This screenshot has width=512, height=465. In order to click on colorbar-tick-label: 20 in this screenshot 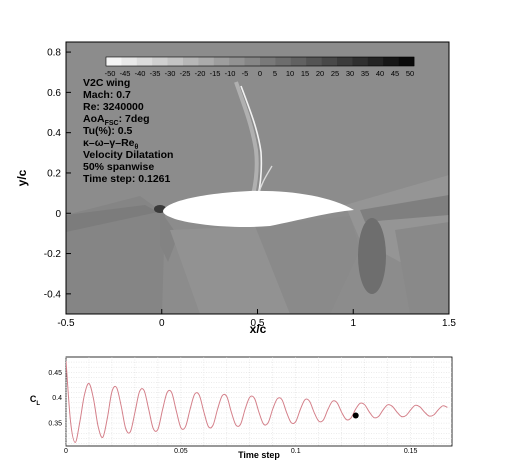, I will do `click(320, 73)`.